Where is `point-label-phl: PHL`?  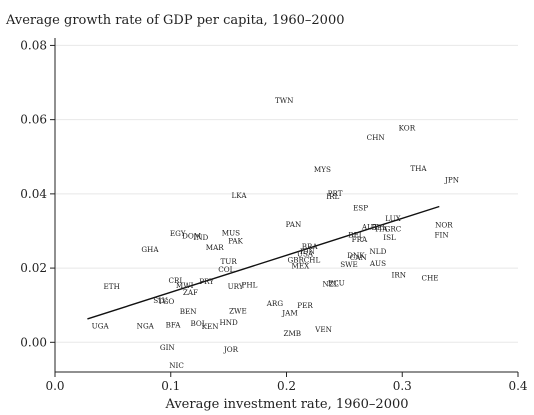
point-label-phl: PHL is located at coordinates (250, 284).